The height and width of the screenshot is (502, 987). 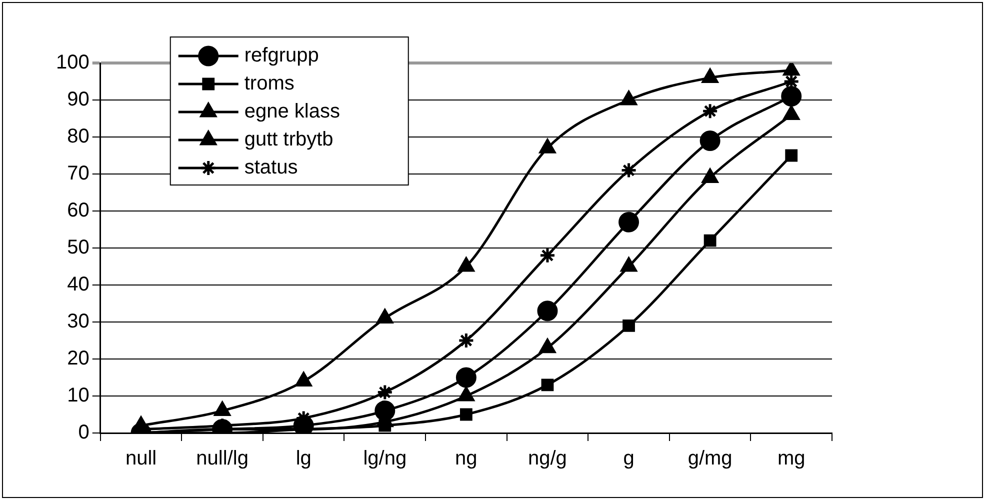 What do you see at coordinates (628, 459) in the screenshot?
I see `x-tick-label: g` at bounding box center [628, 459].